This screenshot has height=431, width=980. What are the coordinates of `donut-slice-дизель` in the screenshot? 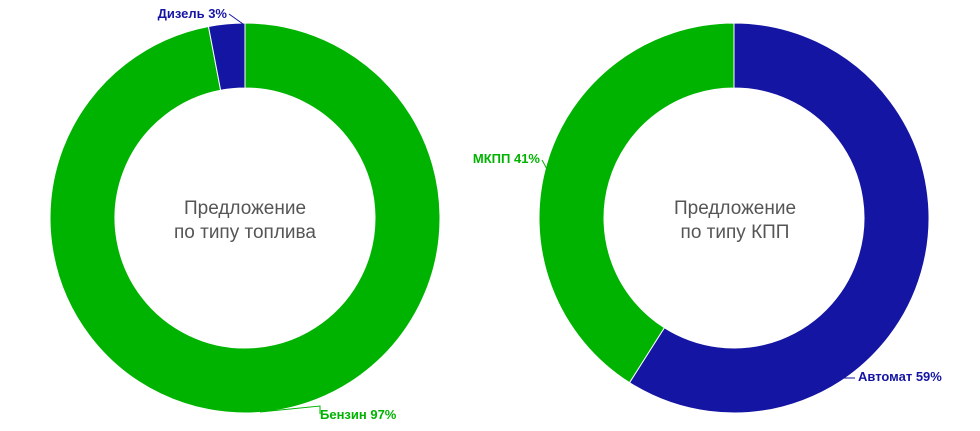 It's located at (226, 56).